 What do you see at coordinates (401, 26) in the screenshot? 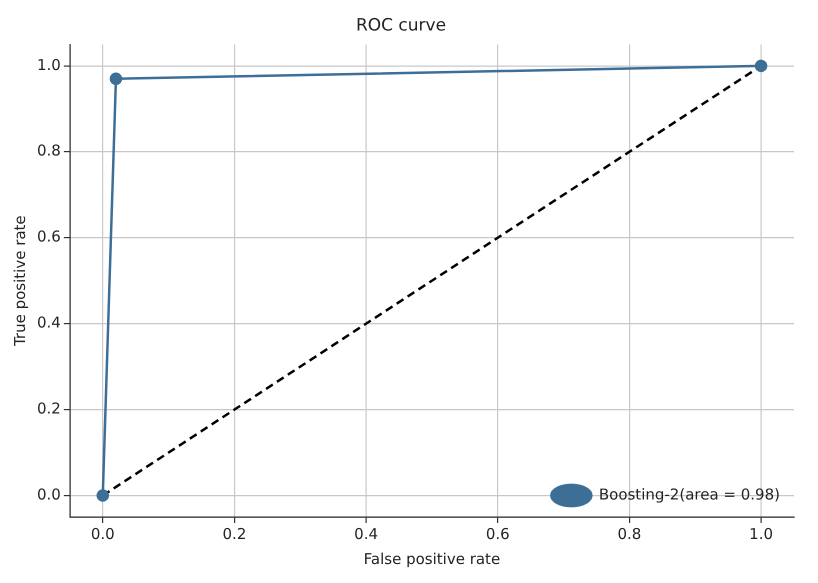
I see `chart-title: ROC curve` at bounding box center [401, 26].